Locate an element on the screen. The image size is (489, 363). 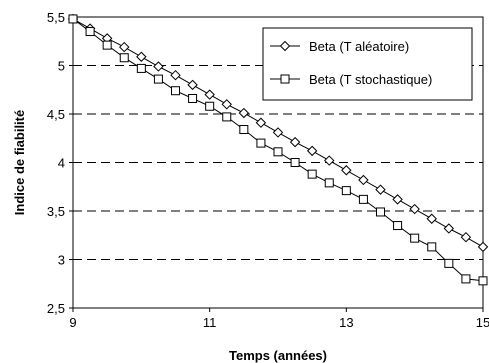
y-tick-label: 4,5 is located at coordinates (56, 114).